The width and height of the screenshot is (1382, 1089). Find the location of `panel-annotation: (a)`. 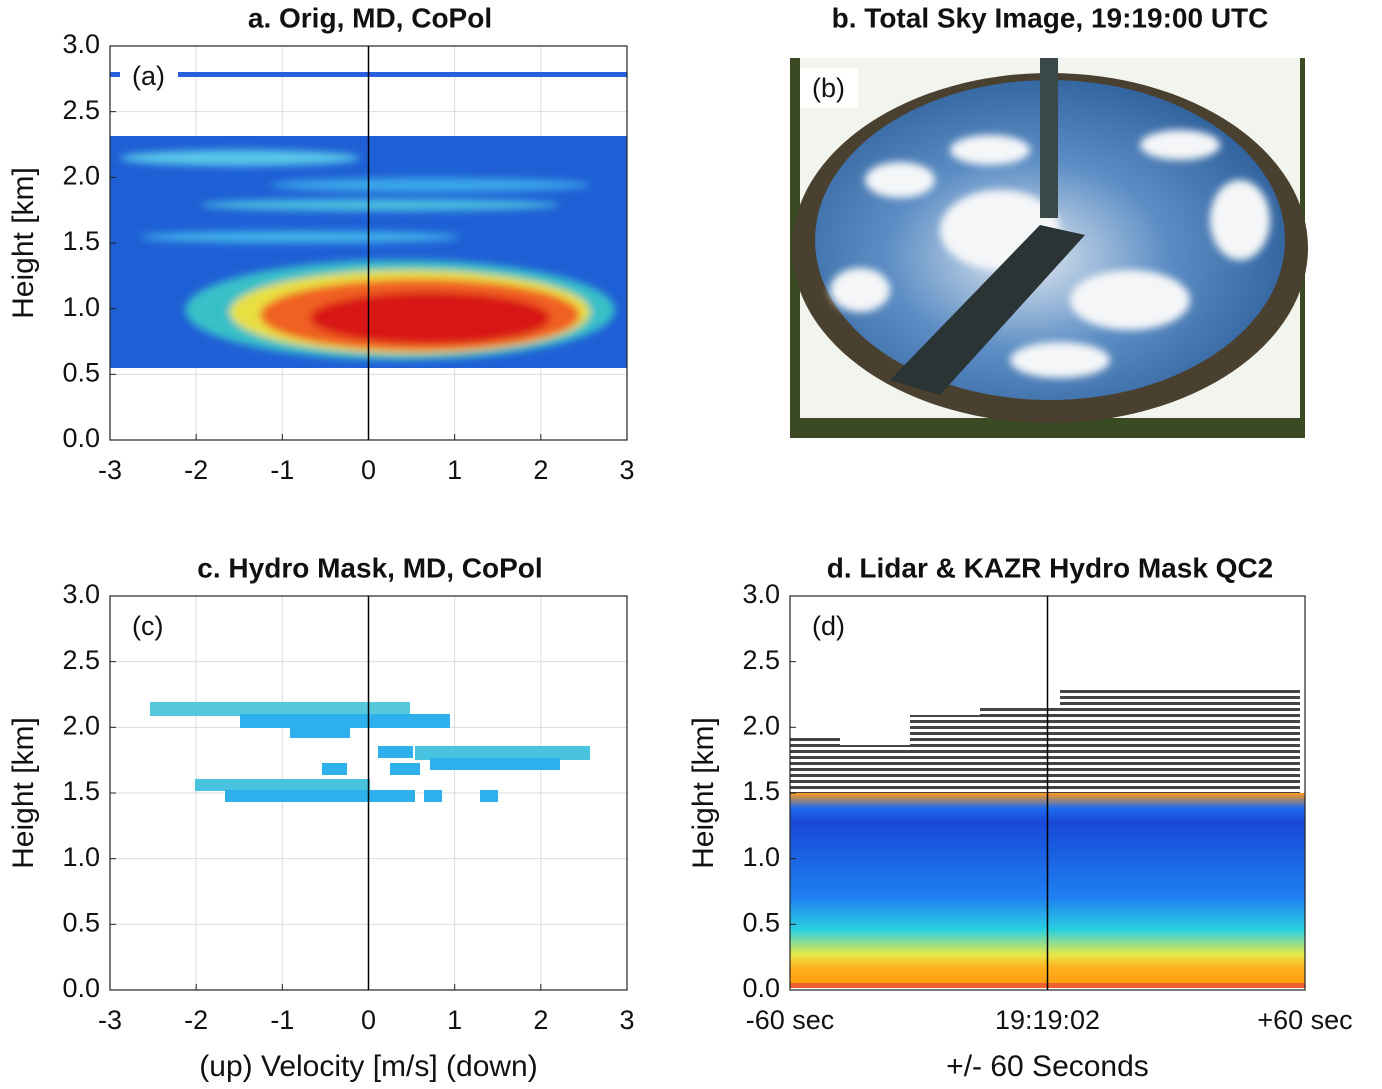

panel-annotation: (a) is located at coordinates (148, 76).